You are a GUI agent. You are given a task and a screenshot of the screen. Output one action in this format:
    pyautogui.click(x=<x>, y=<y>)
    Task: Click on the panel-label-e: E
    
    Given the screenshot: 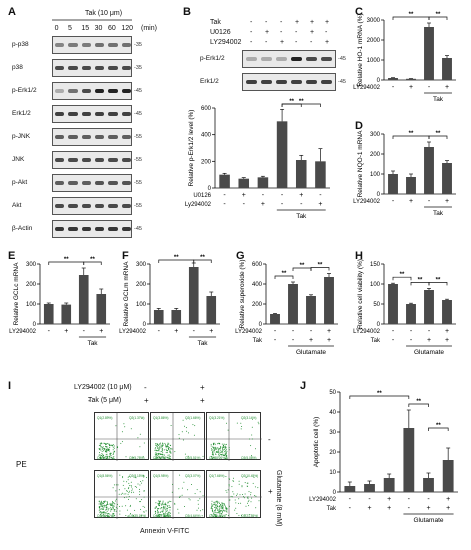 What is the action you would take?
    pyautogui.click(x=12, y=256)
    